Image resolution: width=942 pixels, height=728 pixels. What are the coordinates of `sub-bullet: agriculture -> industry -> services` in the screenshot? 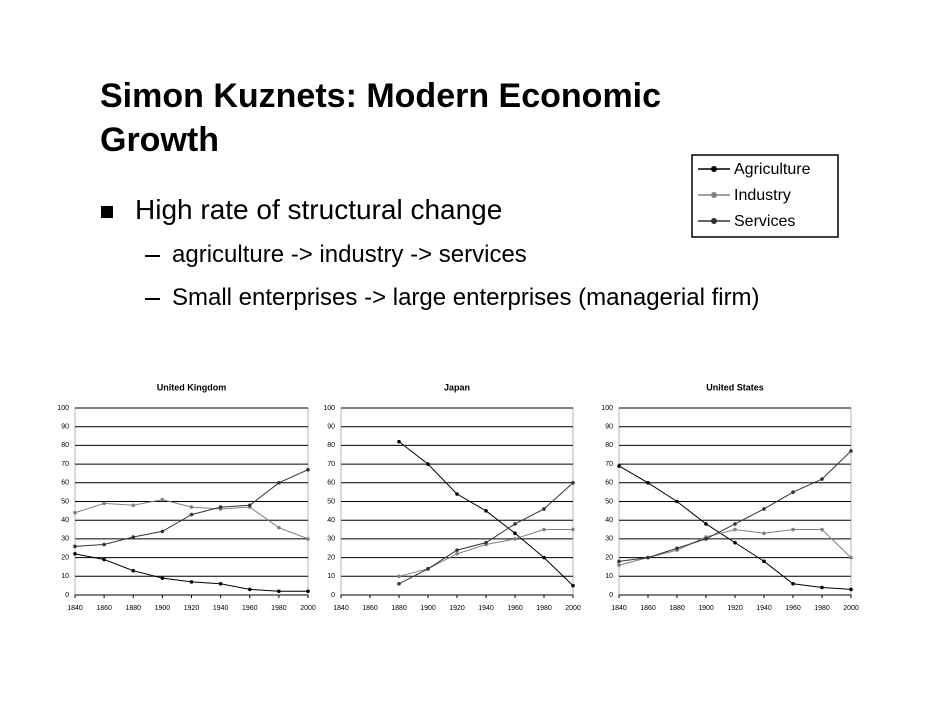 It's located at (349, 254).